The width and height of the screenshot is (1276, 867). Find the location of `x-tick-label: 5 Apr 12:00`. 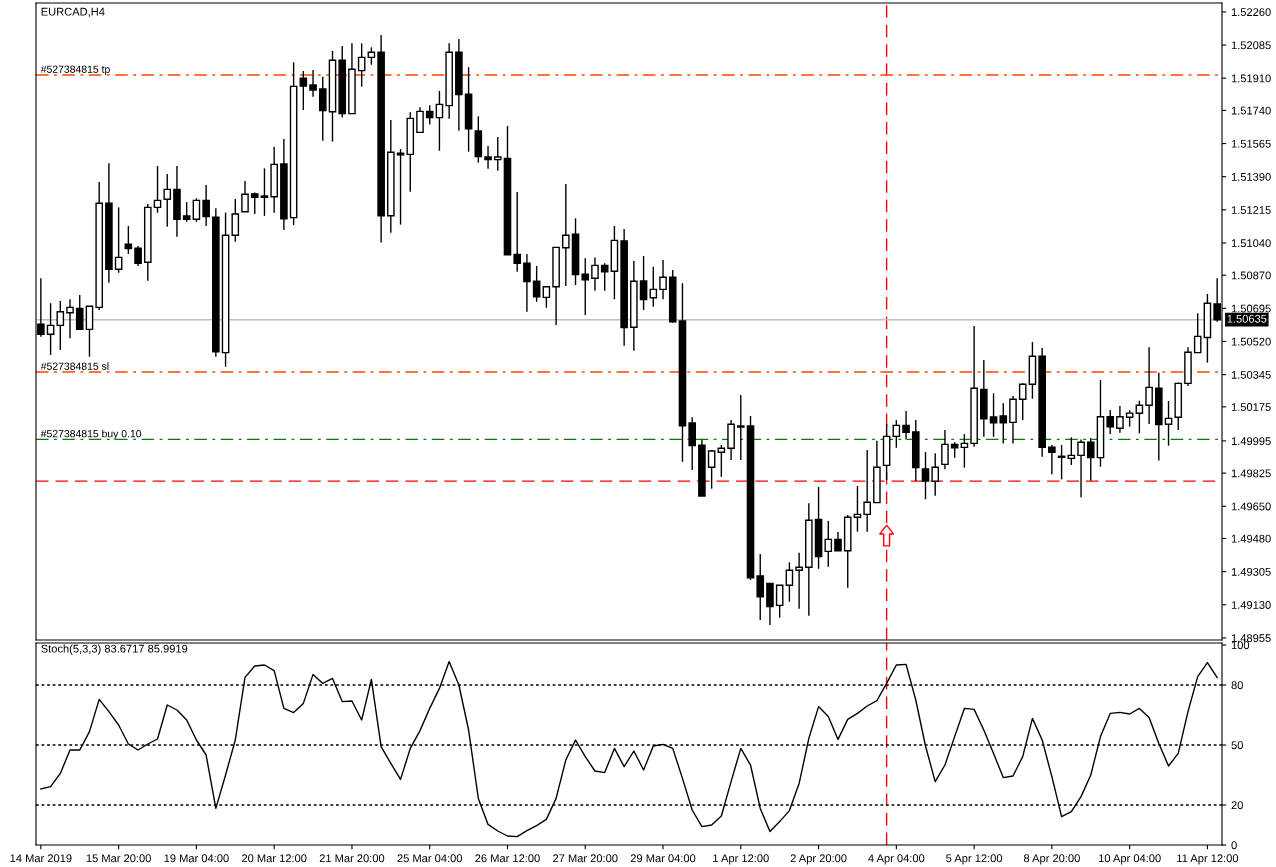

x-tick-label: 5 Apr 12:00 is located at coordinates (974, 859).